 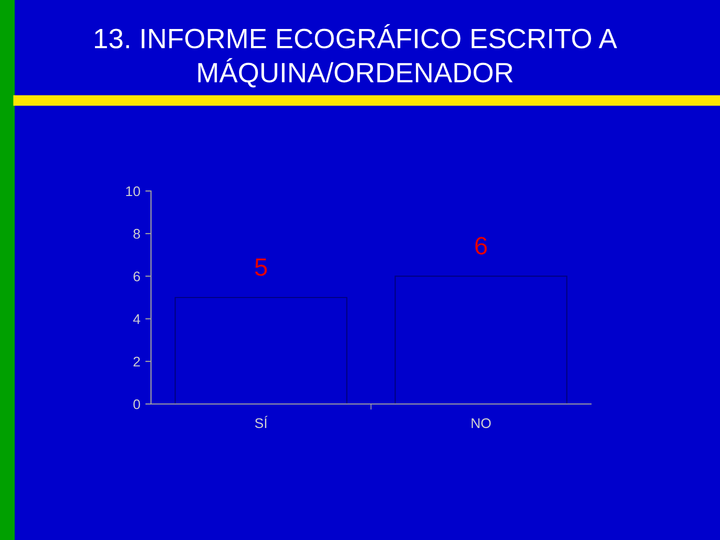 I want to click on y-tick-label: 4, so click(x=136, y=319).